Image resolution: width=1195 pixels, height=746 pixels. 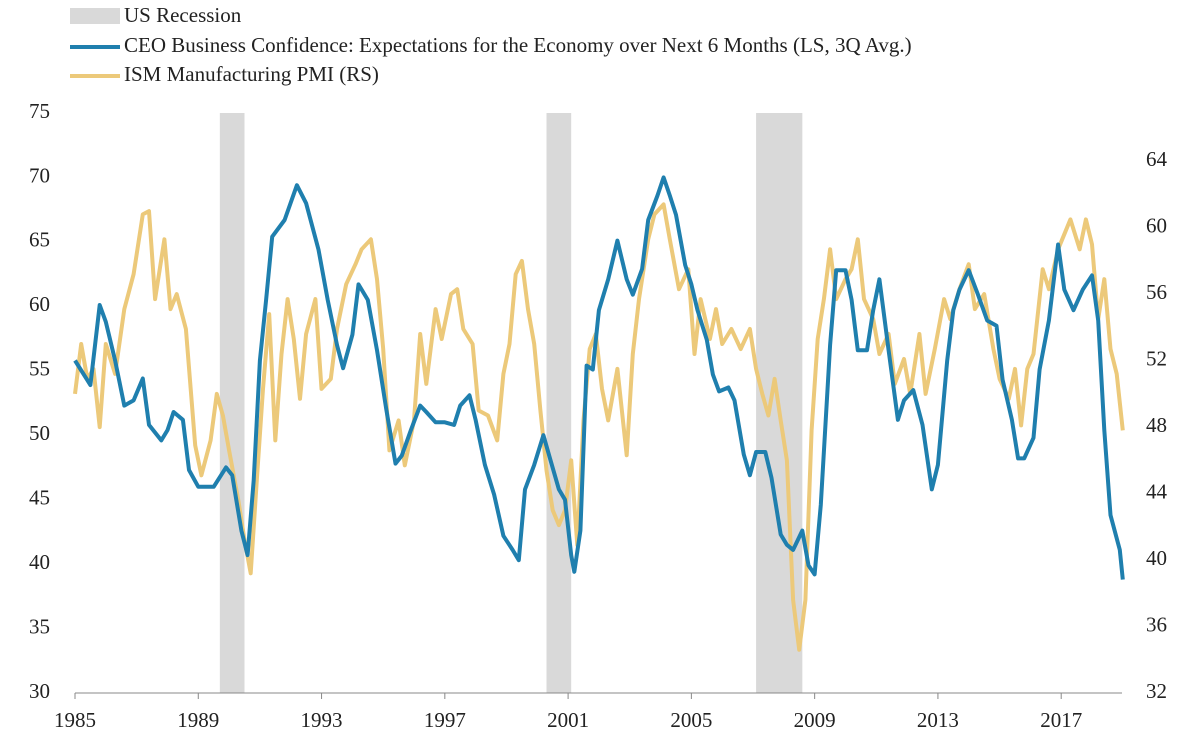 What do you see at coordinates (815, 720) in the screenshot?
I see `x-tick-label: 2009` at bounding box center [815, 720].